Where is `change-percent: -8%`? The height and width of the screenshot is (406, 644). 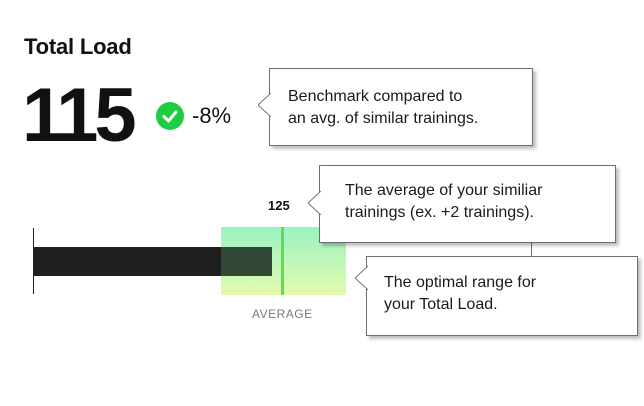
change-percent: -8% is located at coordinates (212, 115).